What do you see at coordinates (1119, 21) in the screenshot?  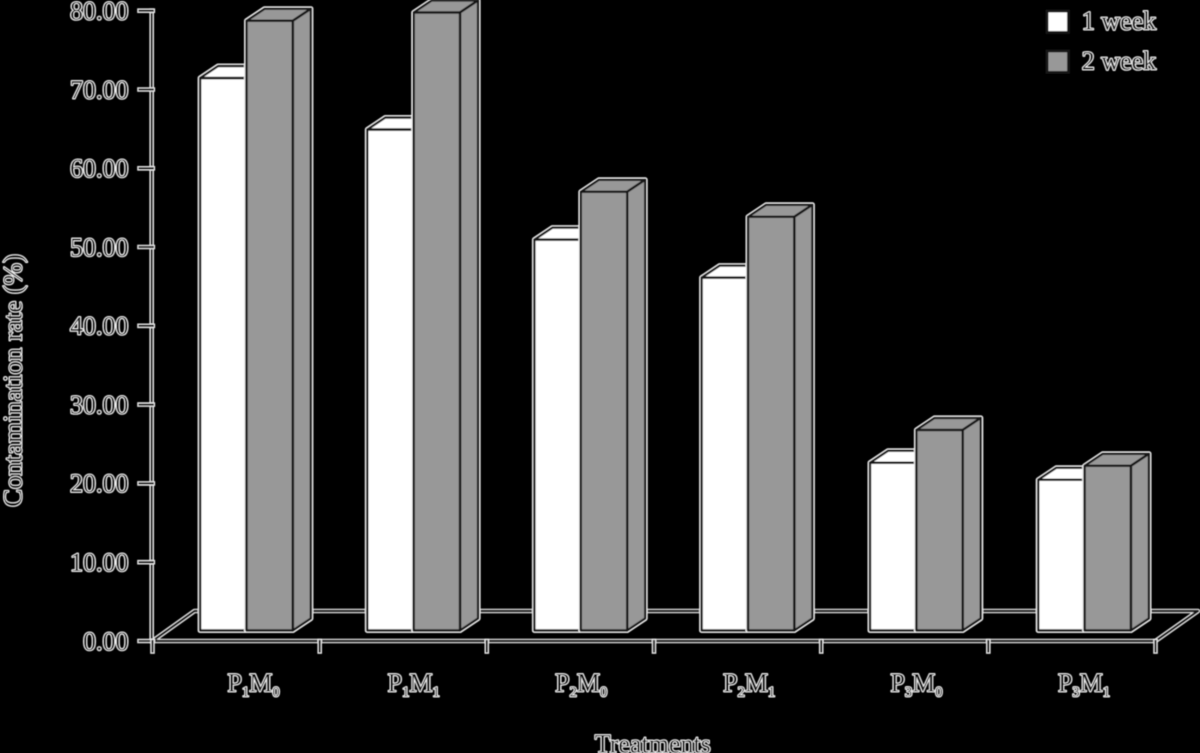 I see `svg-text: 1 week` at bounding box center [1119, 21].